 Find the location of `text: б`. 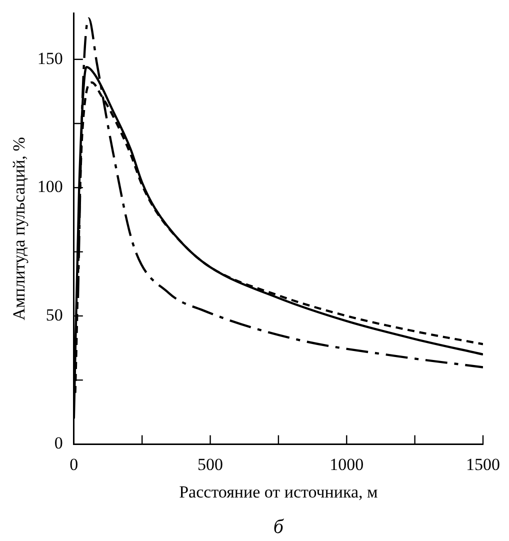

text: б is located at coordinates (278, 527).